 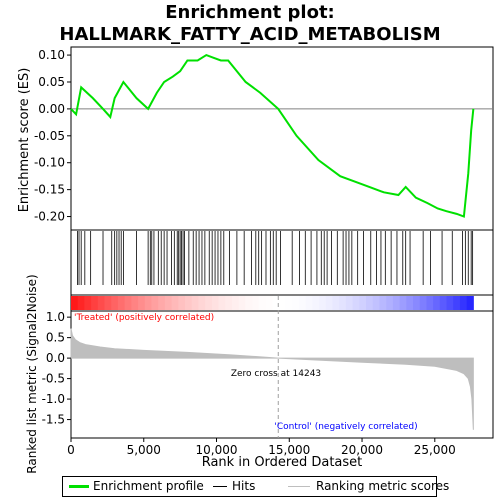 What do you see at coordinates (250, 12) in the screenshot?
I see `plot-title-line1: Enrichment plot:` at bounding box center [250, 12].